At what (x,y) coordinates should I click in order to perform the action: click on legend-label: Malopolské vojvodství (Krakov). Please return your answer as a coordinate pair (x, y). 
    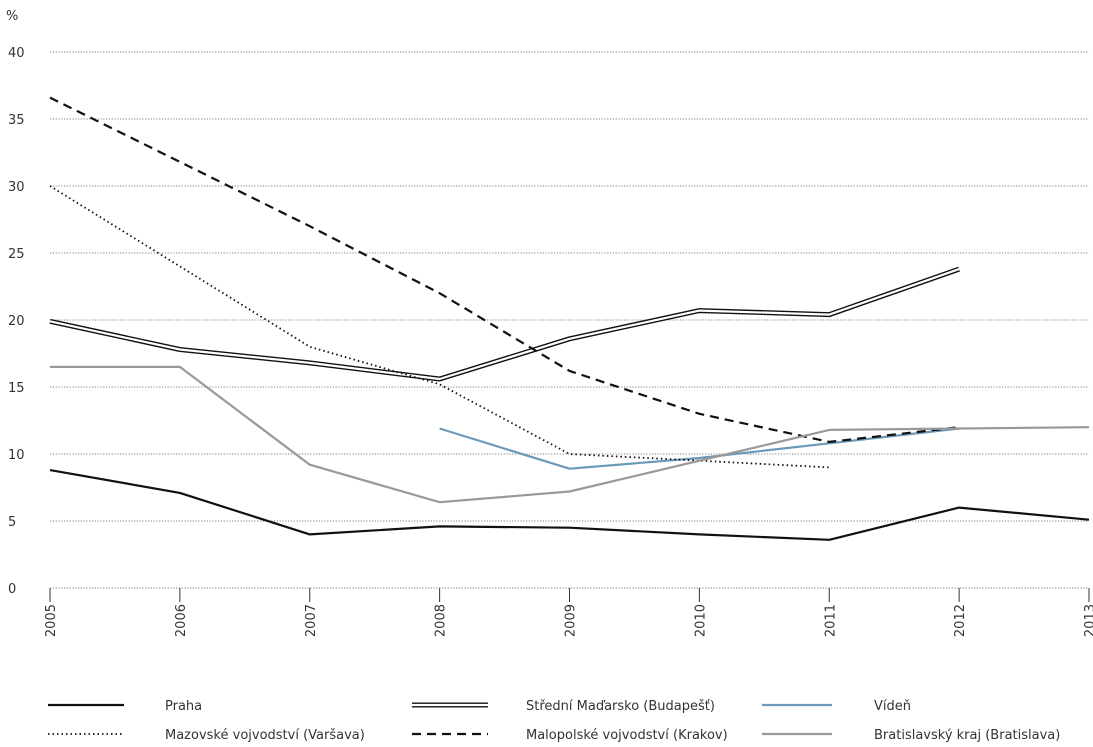
    Looking at the image, I should click on (627, 735).